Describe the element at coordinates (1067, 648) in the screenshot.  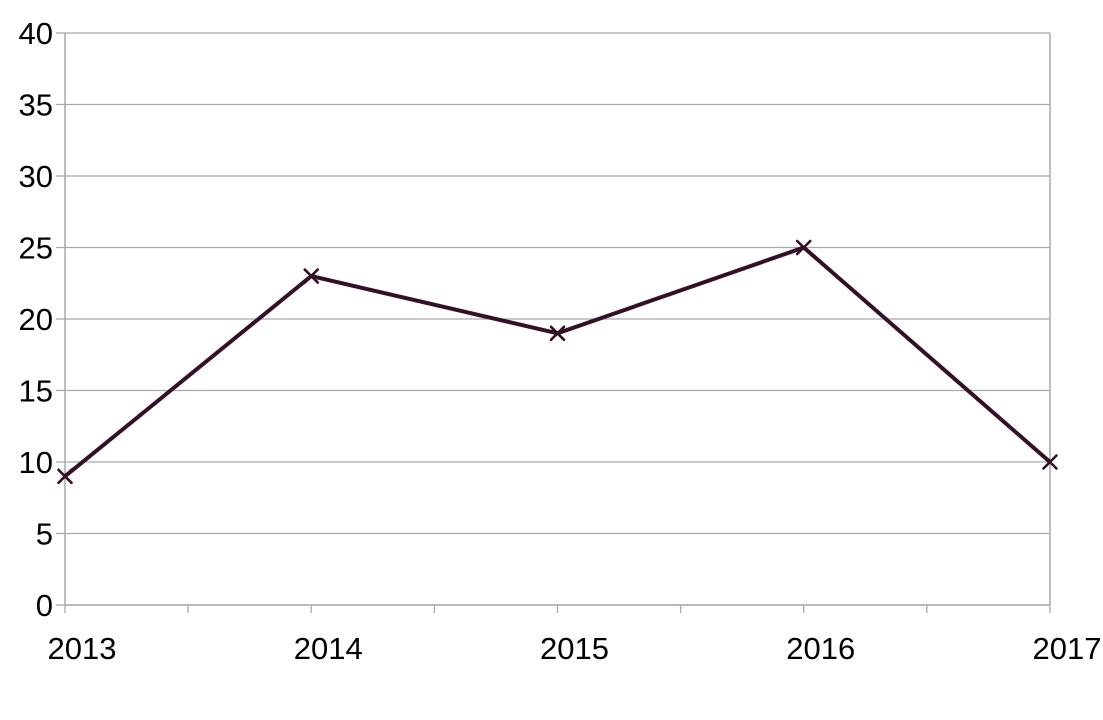
I see `x-axis-tick-label: 2017` at that location.